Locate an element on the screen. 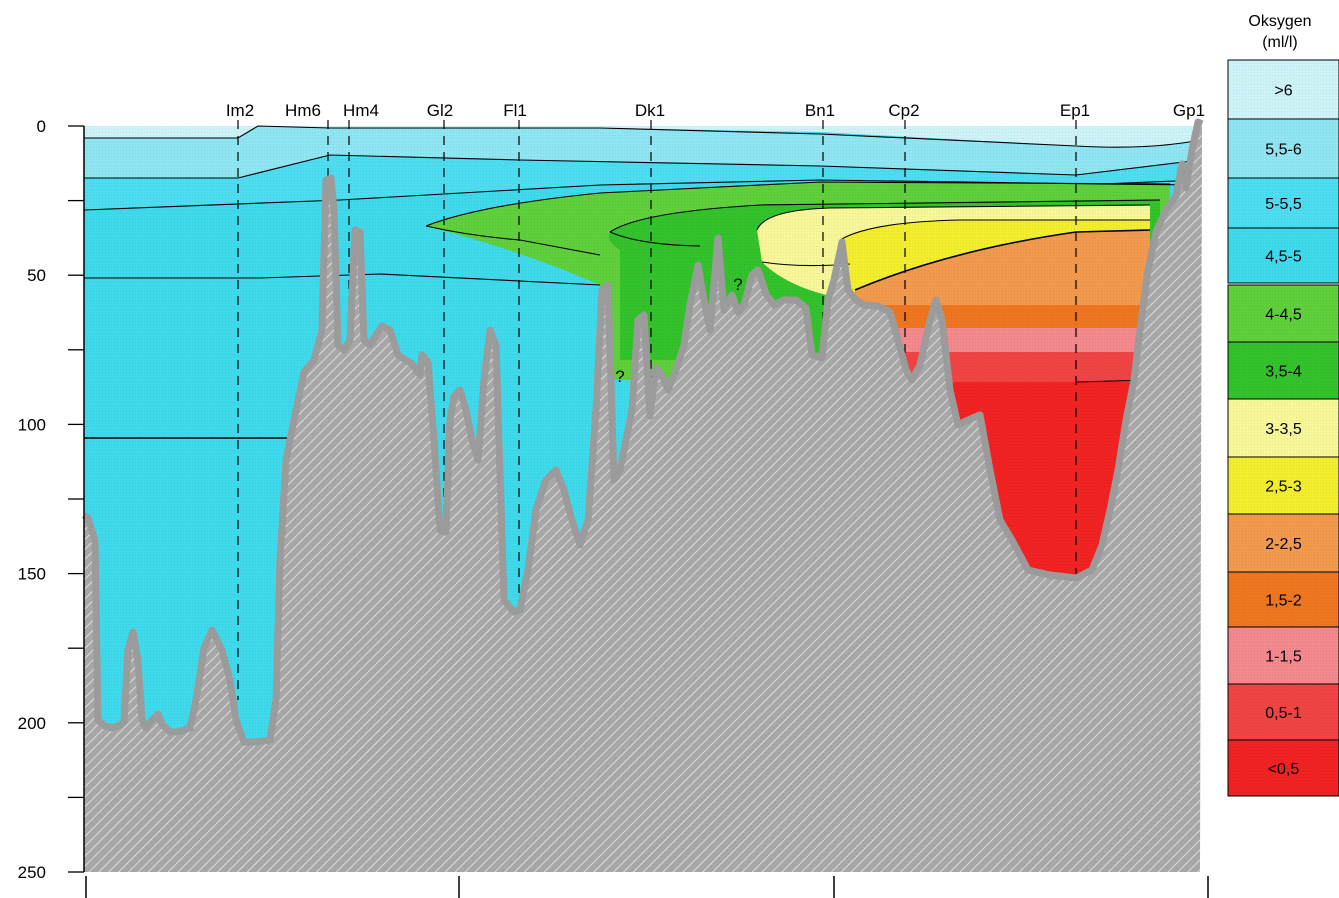  y-axis: 0 50 100 150 200 250 is located at coordinates (51, 499).